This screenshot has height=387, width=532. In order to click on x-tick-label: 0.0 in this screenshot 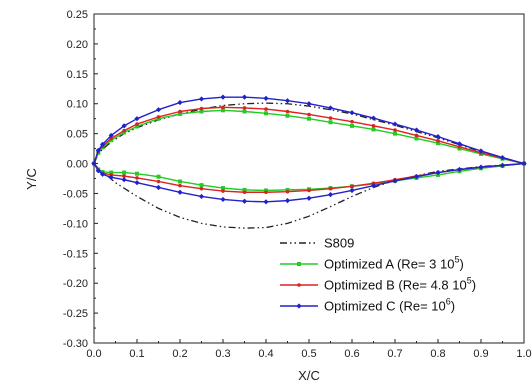, I will do `click(93, 354)`.